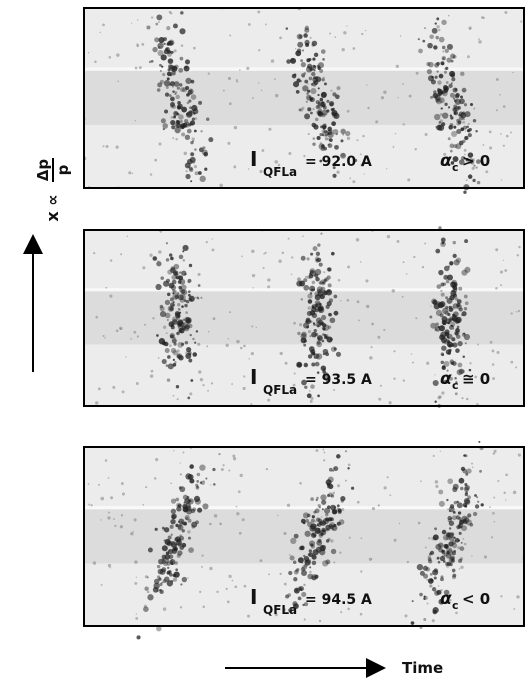 The height and width of the screenshot is (682, 526). I want to click on alpha-relation: ≅ 0, so click(476, 379).